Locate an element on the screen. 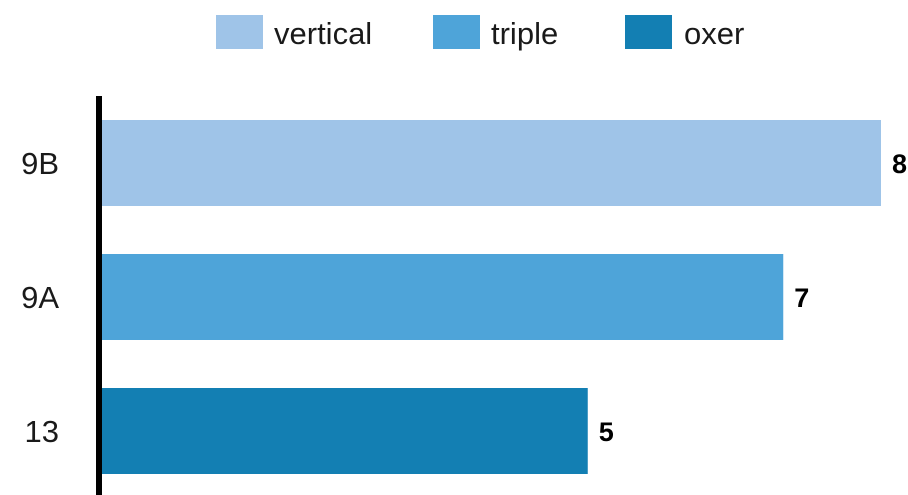 Image resolution: width=908 pixels, height=495 pixels. value-label-13: 5 is located at coordinates (606, 432).